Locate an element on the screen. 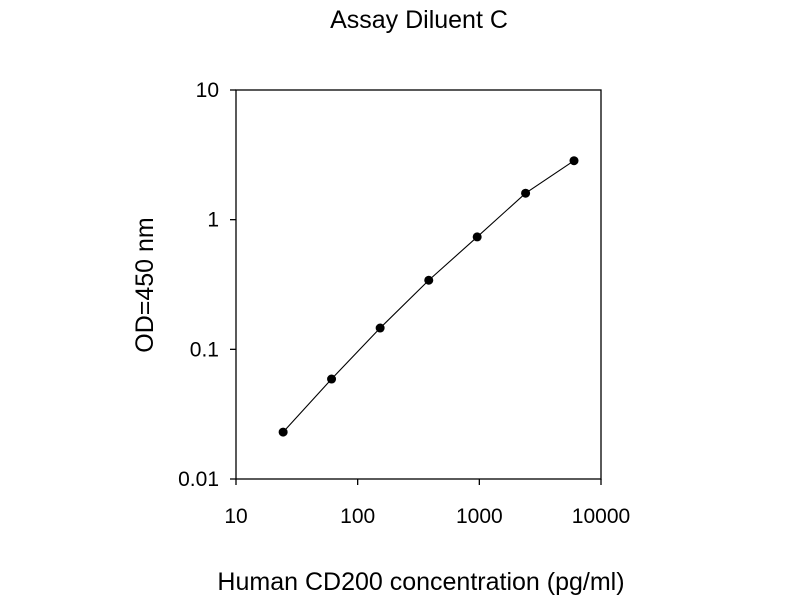  y-tick-label: 1 is located at coordinates (213, 220).